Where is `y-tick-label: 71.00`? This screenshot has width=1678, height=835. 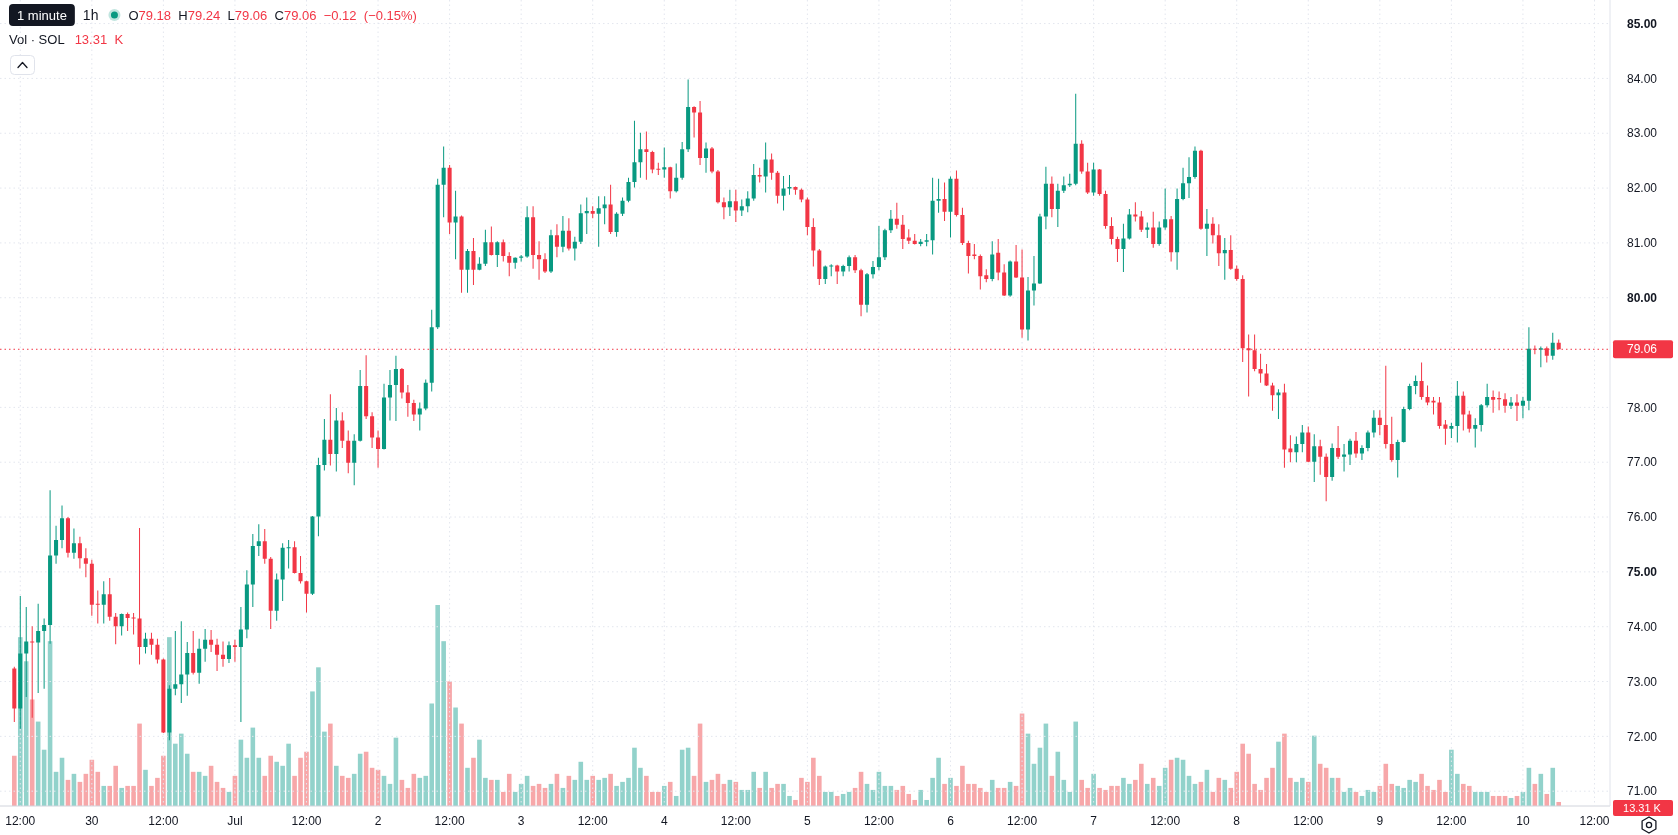
y-tick-label: 71.00 is located at coordinates (1642, 791).